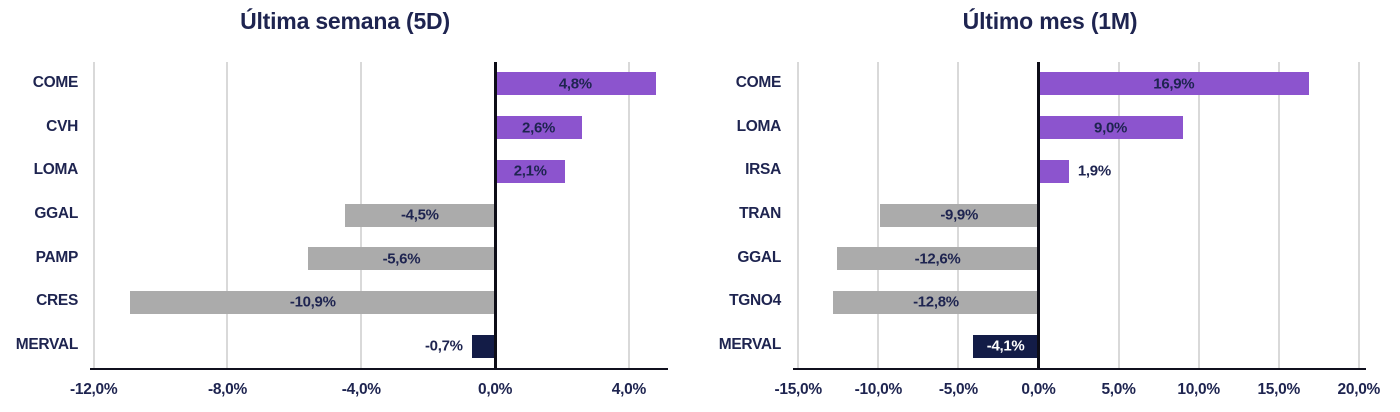 The width and height of the screenshot is (1400, 412). Describe the element at coordinates (345, 21) in the screenshot. I see `chart-title-week: Última semana (5D)` at that location.